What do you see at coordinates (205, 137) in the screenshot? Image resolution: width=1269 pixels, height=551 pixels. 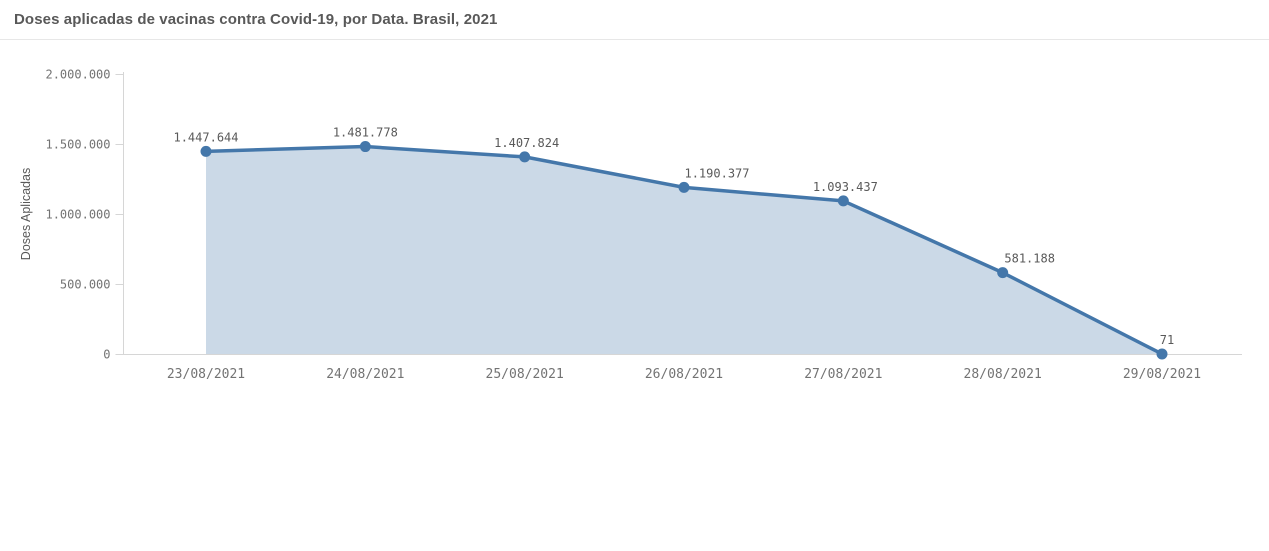 I see `data-point-label: 1.447.644` at bounding box center [205, 137].